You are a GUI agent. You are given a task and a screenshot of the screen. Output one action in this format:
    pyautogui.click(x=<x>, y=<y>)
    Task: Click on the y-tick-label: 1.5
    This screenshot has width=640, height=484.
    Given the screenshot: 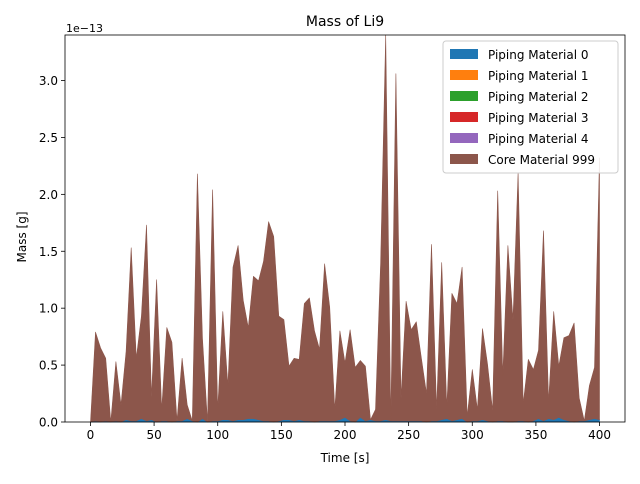 What is the action you would take?
    pyautogui.click(x=48, y=252)
    